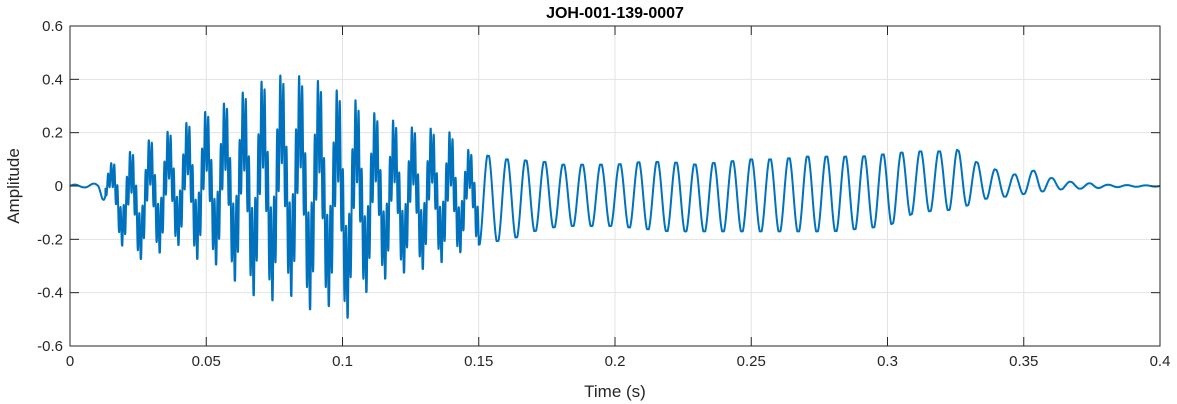 This screenshot has height=404, width=1177. Describe the element at coordinates (50, 346) in the screenshot. I see `y-tick-label-6: -0.6` at that location.